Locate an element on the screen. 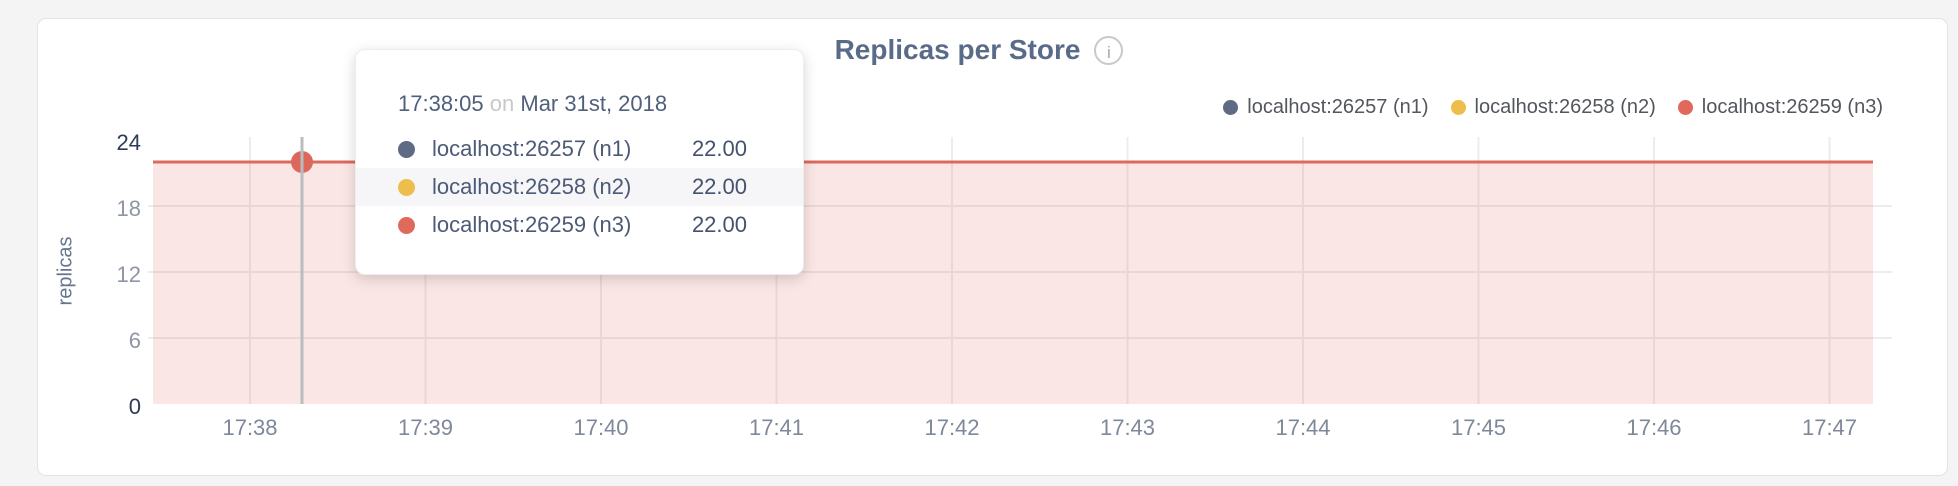 The height and width of the screenshot is (486, 1958). x-tick-label: 17:40 is located at coordinates (601, 427).